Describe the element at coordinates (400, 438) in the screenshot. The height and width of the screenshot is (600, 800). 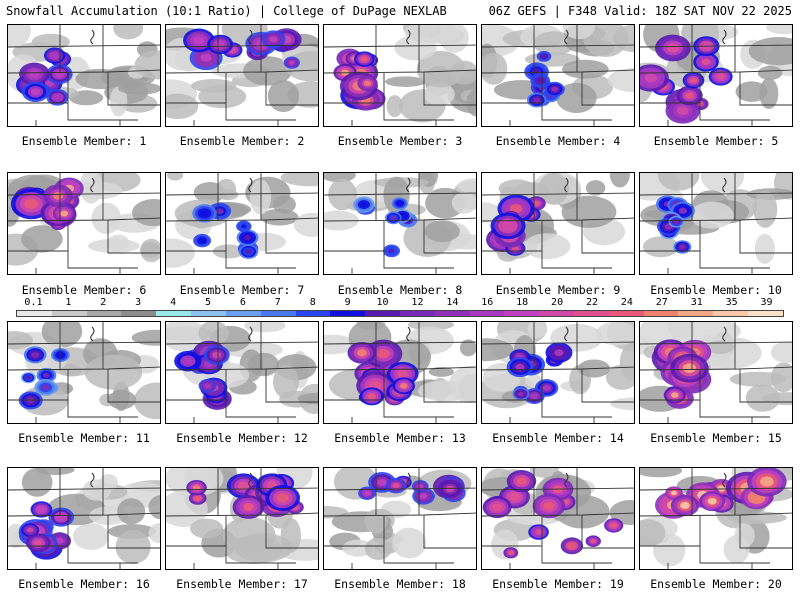
I see `member-label: Ensemble Member: 13` at that location.